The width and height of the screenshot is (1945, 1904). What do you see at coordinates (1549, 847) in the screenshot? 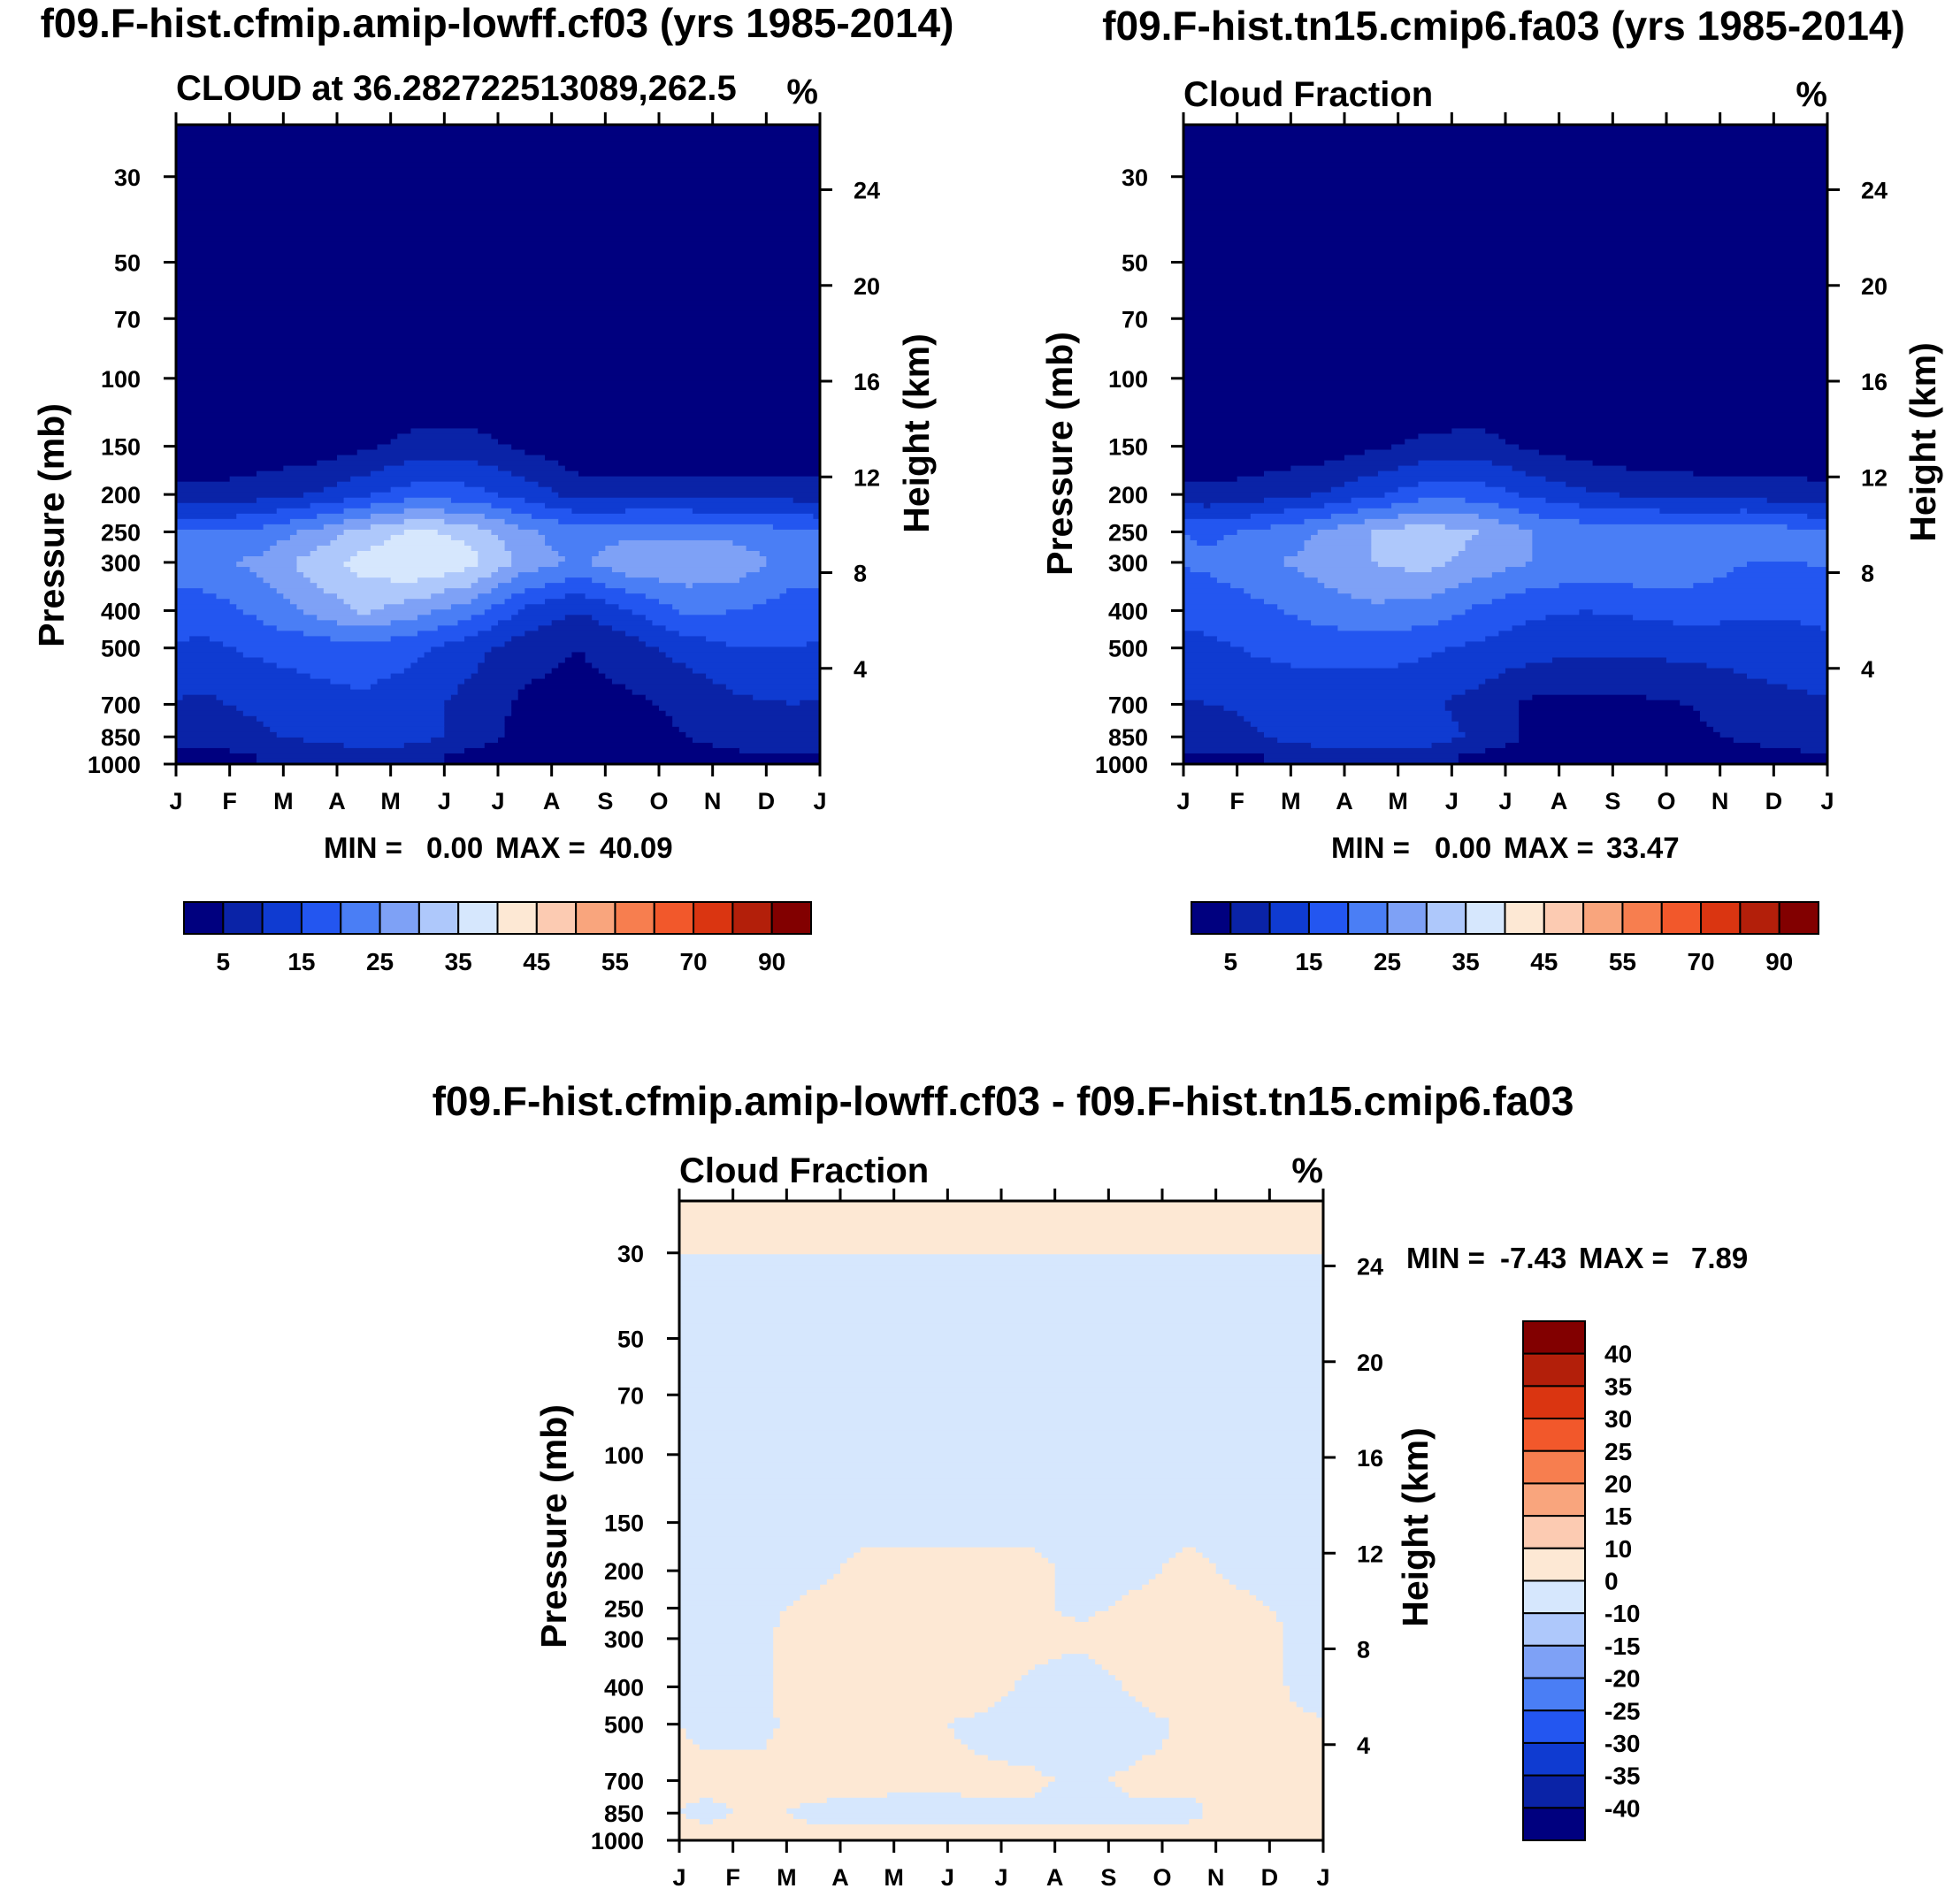
I see `panel-b-max-label: MAX =` at bounding box center [1549, 847].